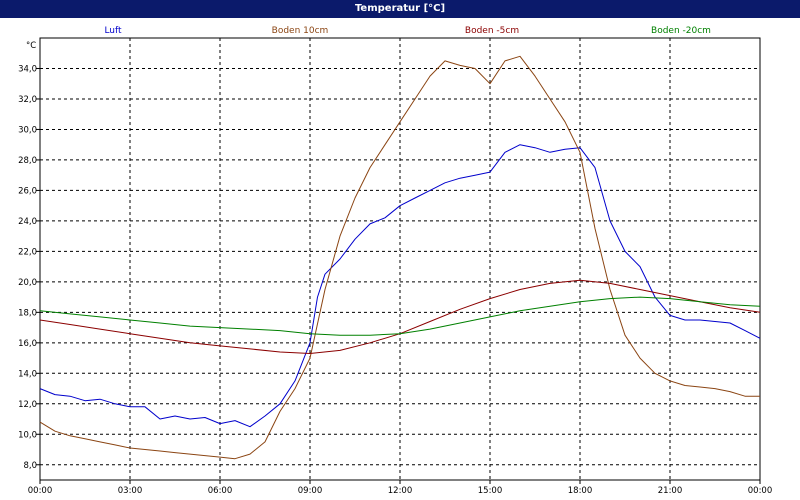 This screenshot has width=800, height=500. What do you see at coordinates (27, 222) in the screenshot?
I see `y-tick-label: 24,0` at bounding box center [27, 222].